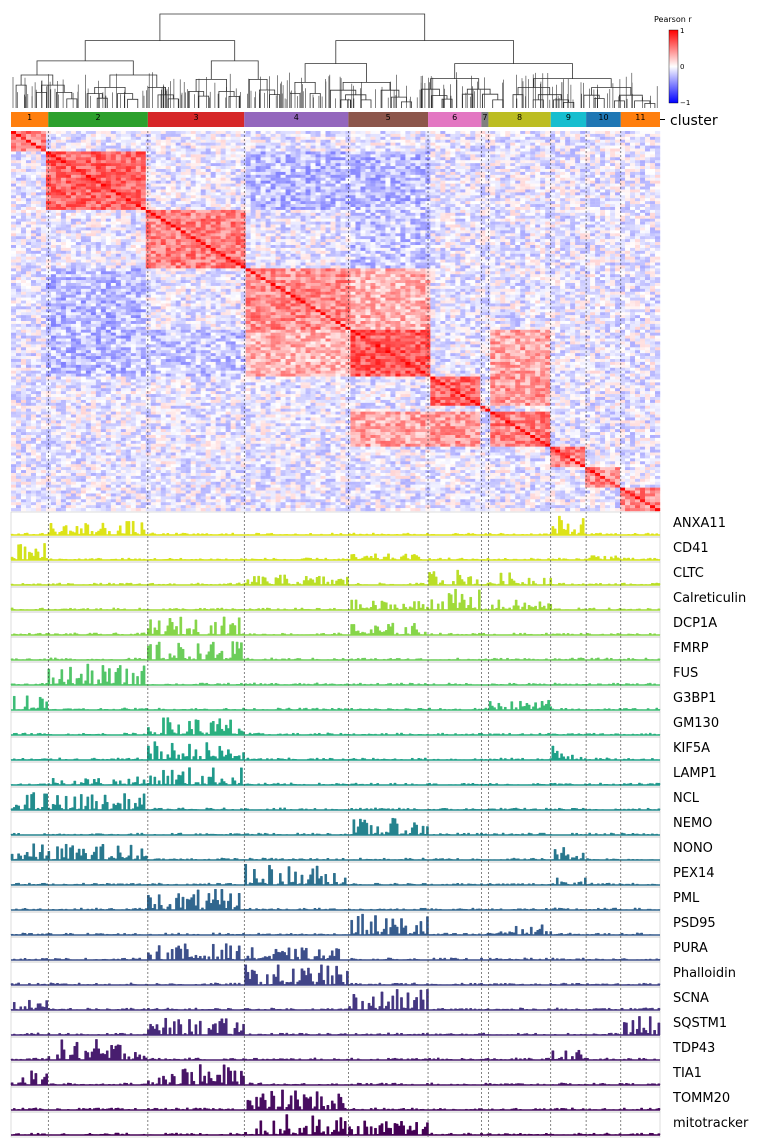  I want to click on dendrogram-link, so click(346, 103).